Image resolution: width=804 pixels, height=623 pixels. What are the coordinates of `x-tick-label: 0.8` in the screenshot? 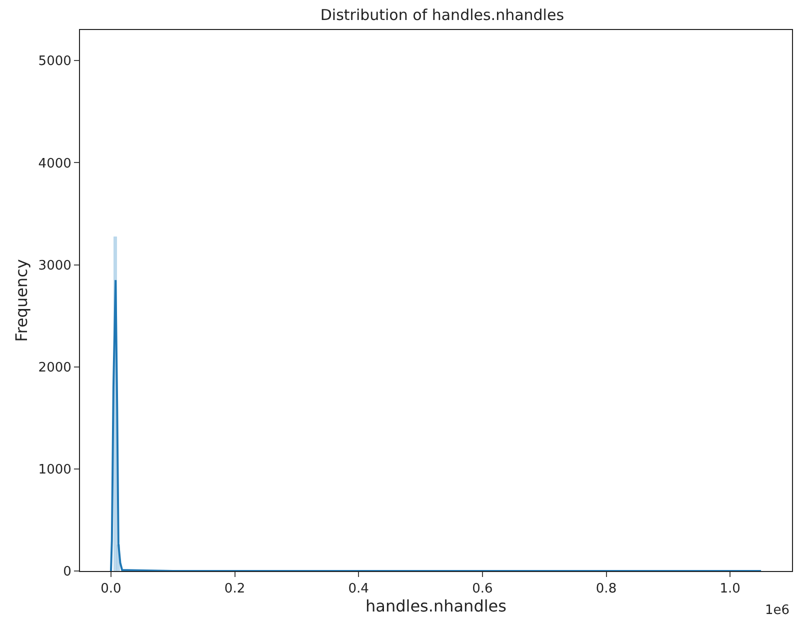 It's located at (606, 589).